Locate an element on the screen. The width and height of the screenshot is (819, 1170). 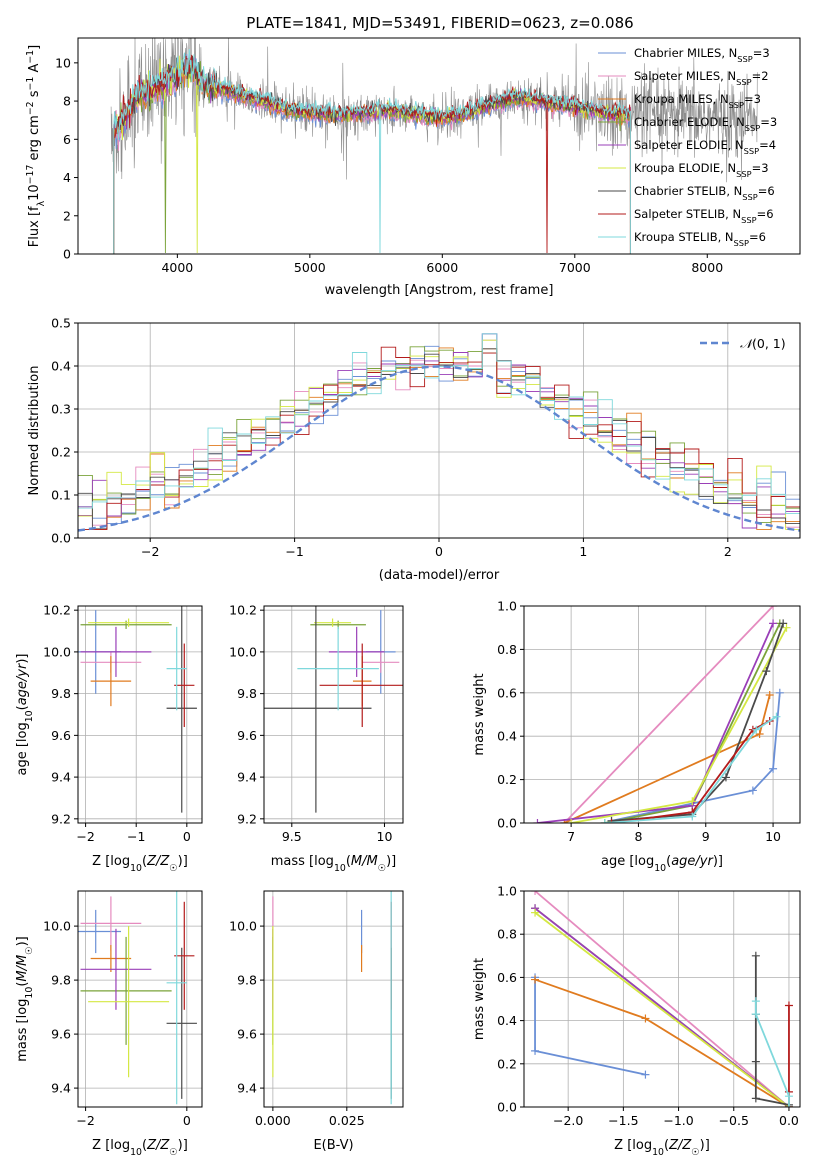
x-tick-label: 0.0 is located at coordinates (789, 1120).